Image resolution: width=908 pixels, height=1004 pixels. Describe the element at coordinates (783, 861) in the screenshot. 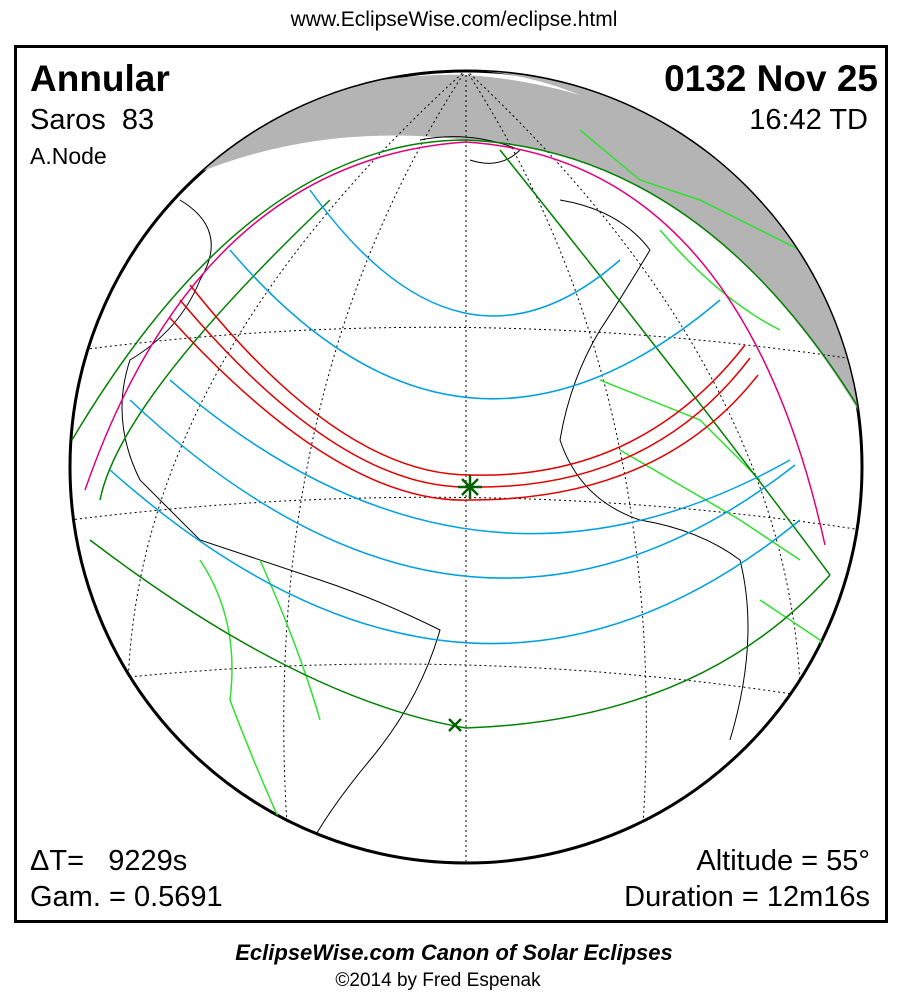

I see `altitude: Altitude = 55°` at that location.